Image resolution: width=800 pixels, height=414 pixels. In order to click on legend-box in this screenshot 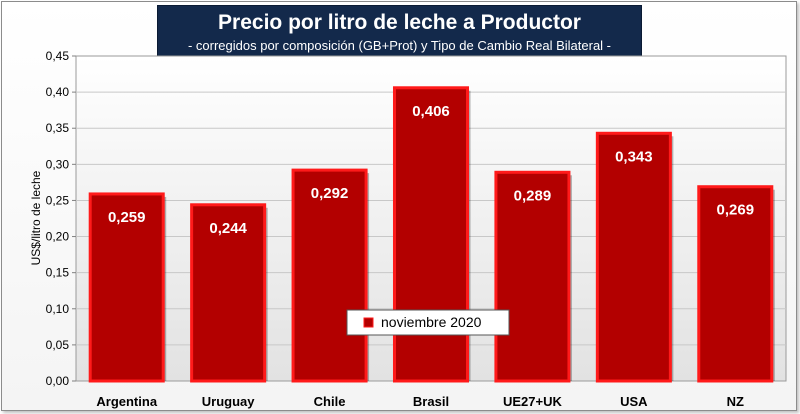, I will do `click(428, 322)`.